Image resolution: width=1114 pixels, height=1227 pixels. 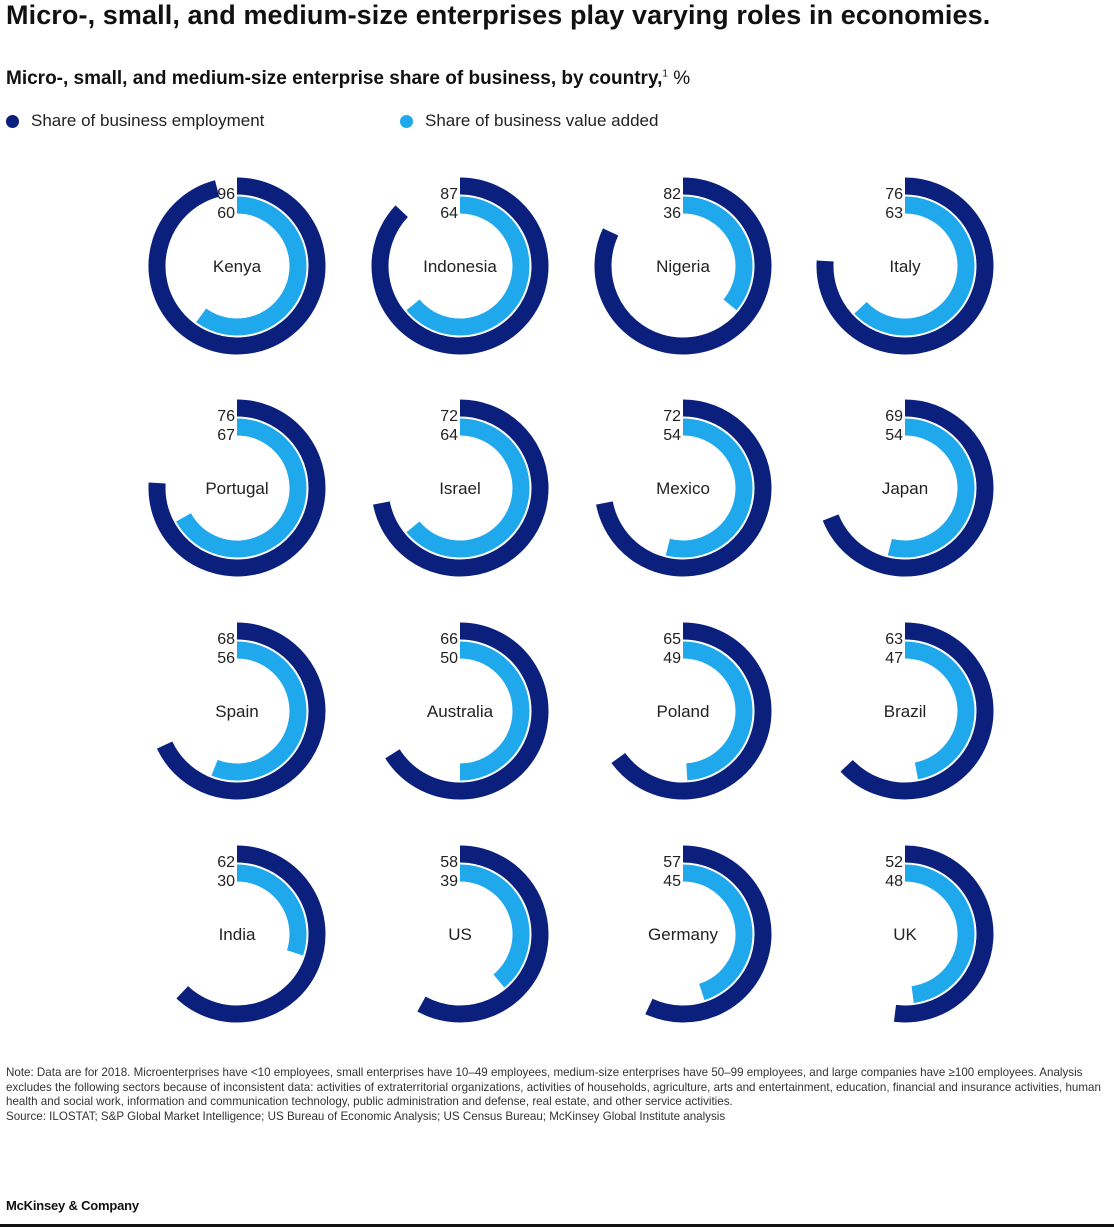 What do you see at coordinates (226, 881) in the screenshot?
I see `label-value-added-india: 30` at bounding box center [226, 881].